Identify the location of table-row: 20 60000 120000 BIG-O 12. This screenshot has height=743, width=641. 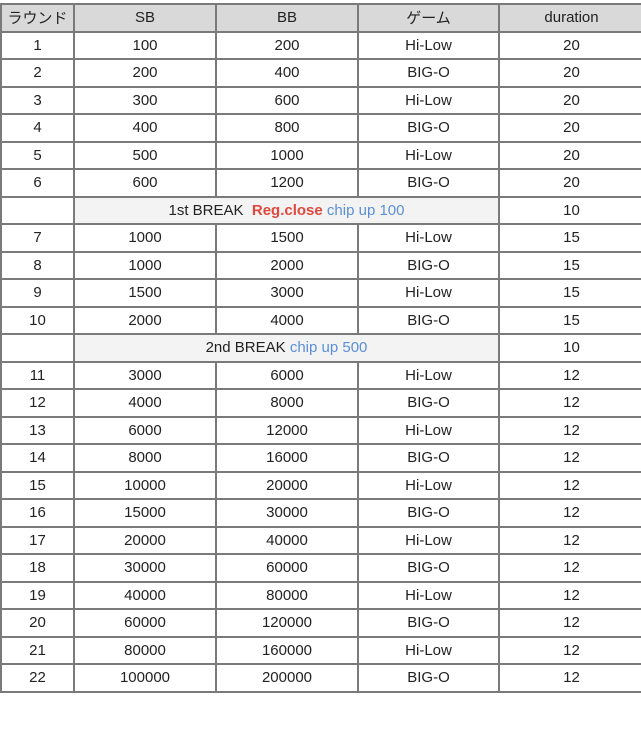
(320, 623).